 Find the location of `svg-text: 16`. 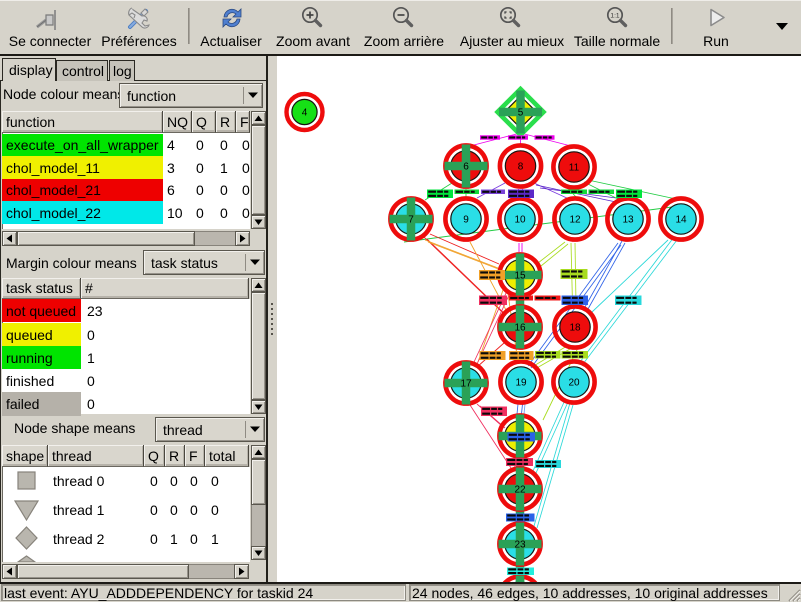

svg-text: 16 is located at coordinates (520, 328).